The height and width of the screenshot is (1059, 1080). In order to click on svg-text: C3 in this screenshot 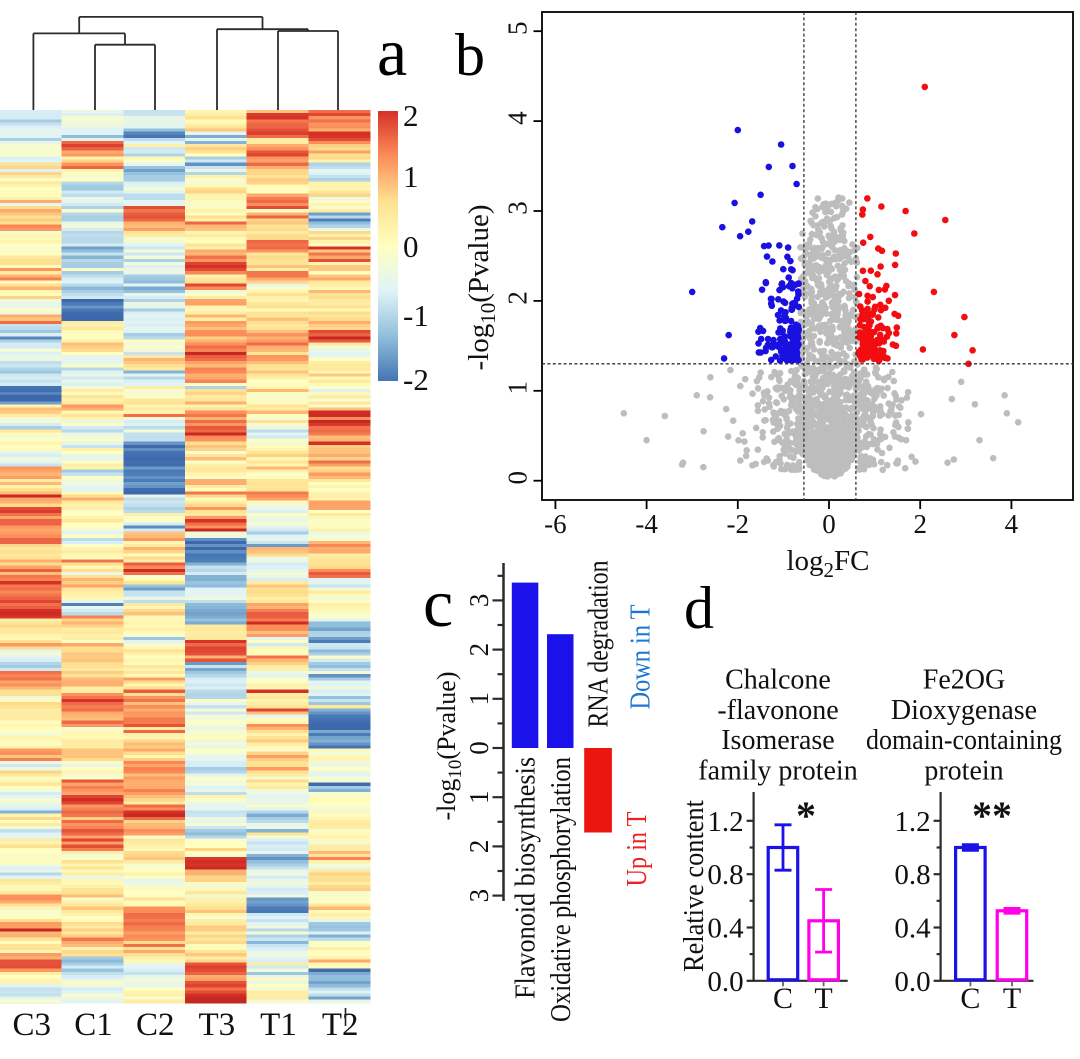, I will do `click(32, 1025)`.